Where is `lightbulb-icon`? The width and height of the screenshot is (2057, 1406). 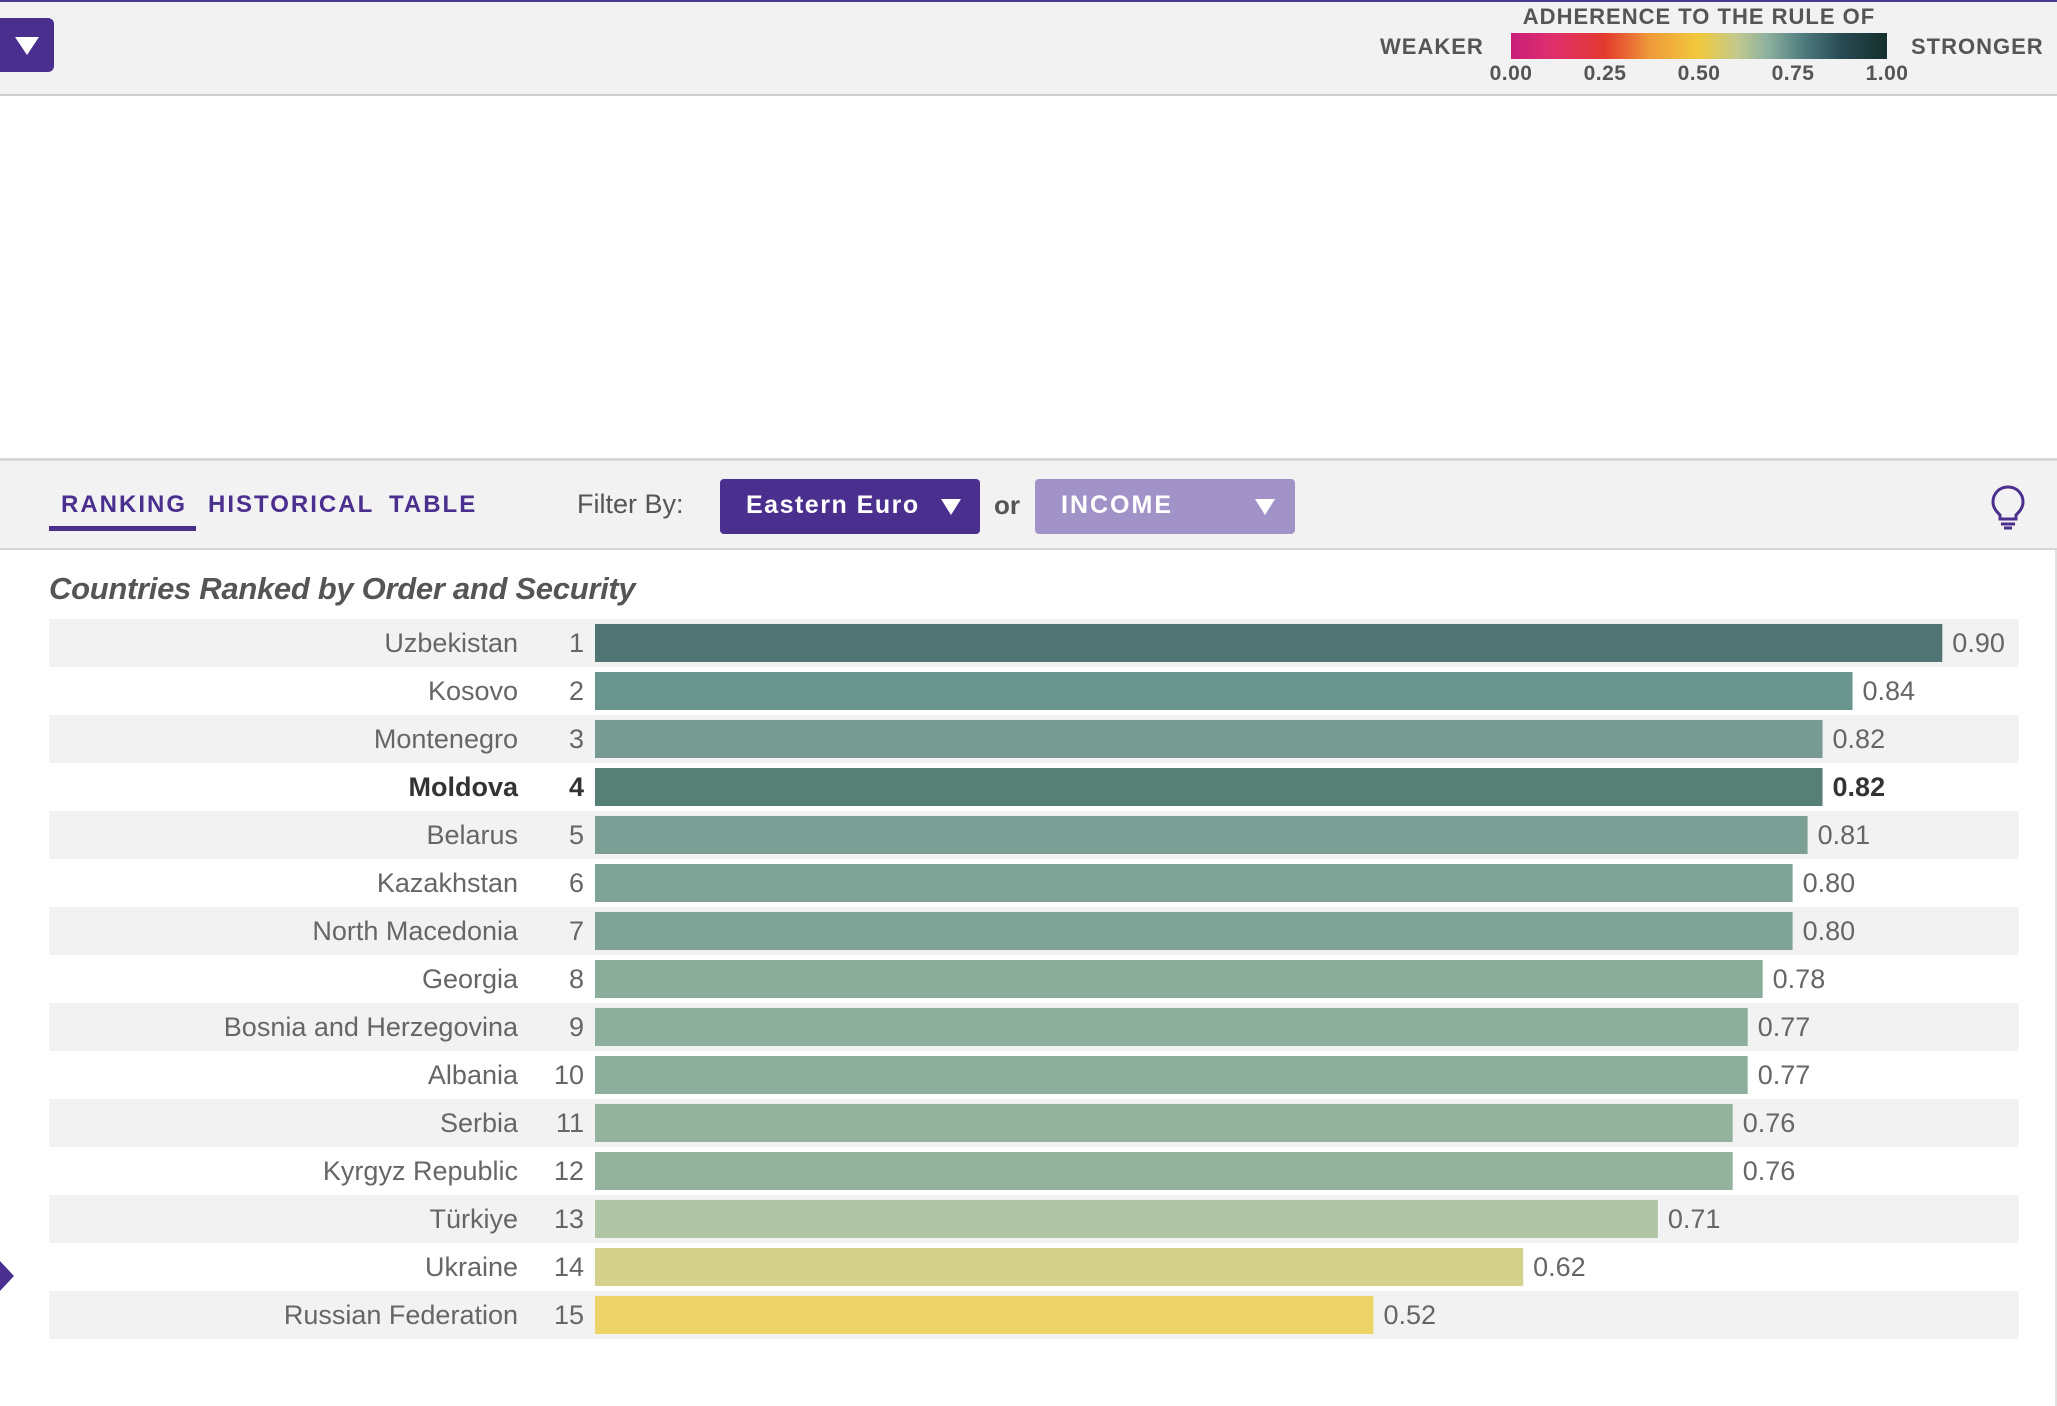 lightbulb-icon is located at coordinates (2008, 507).